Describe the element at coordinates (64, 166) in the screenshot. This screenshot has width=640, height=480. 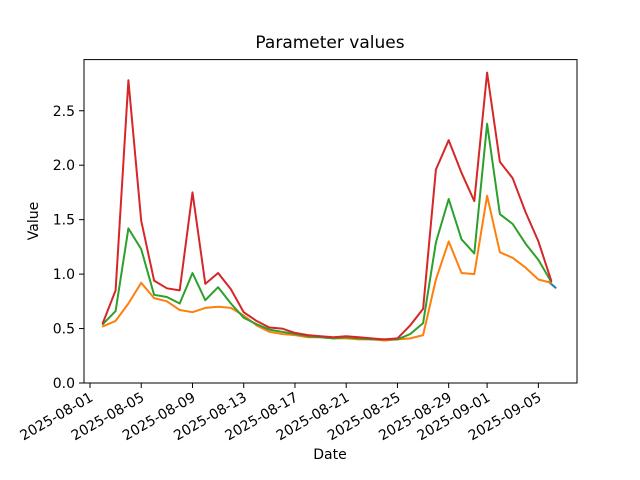
I see `y-tick-label: 2.0` at that location.